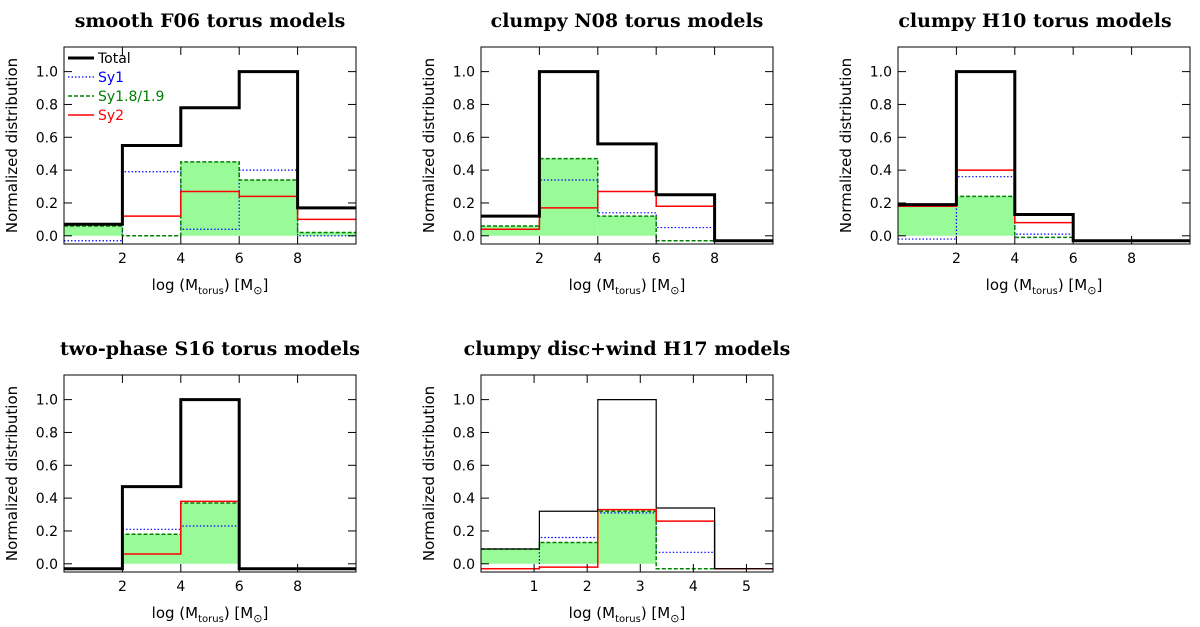  Describe the element at coordinates (116, 87) in the screenshot. I see `legend: Total Sy1 Sy1.8/1.9 Sy2` at that location.